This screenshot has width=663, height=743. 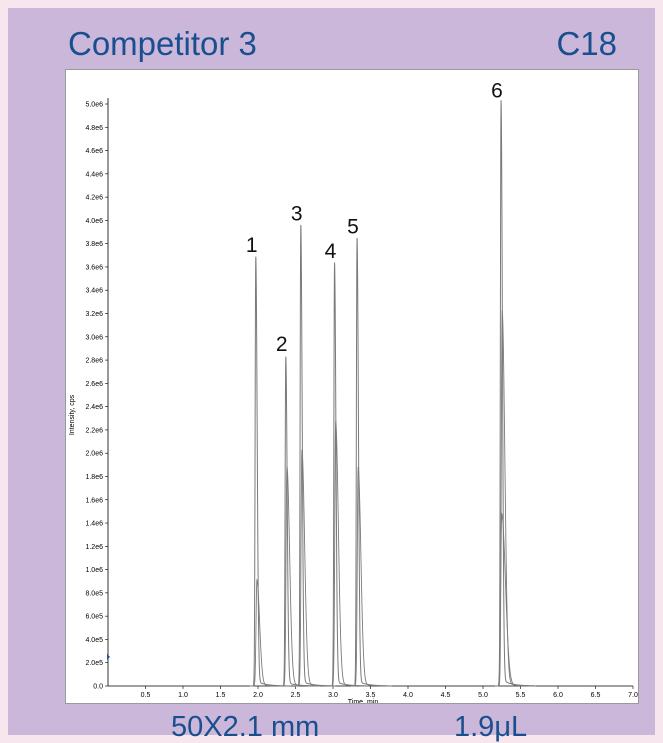 What do you see at coordinates (98, 687) in the screenshot?
I see `y-tick-label: 0.0` at bounding box center [98, 687].